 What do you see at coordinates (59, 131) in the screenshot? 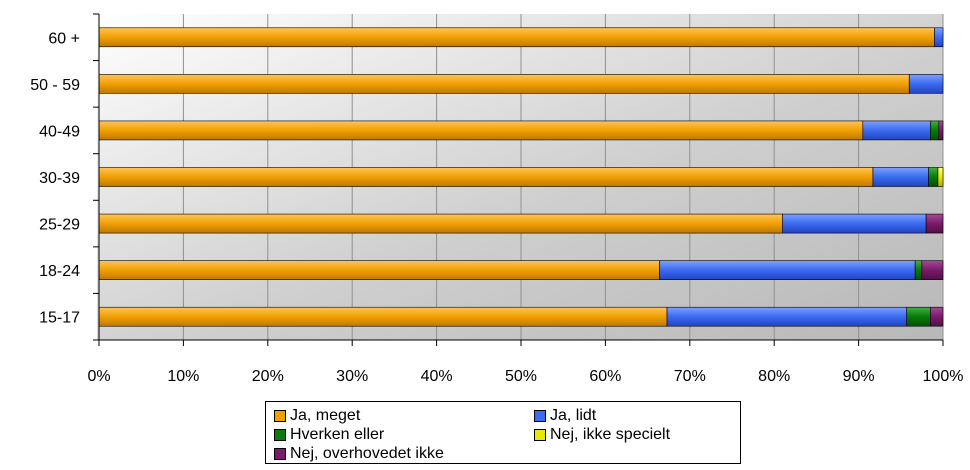
I see `y-tick-label: 40-49` at bounding box center [59, 131].